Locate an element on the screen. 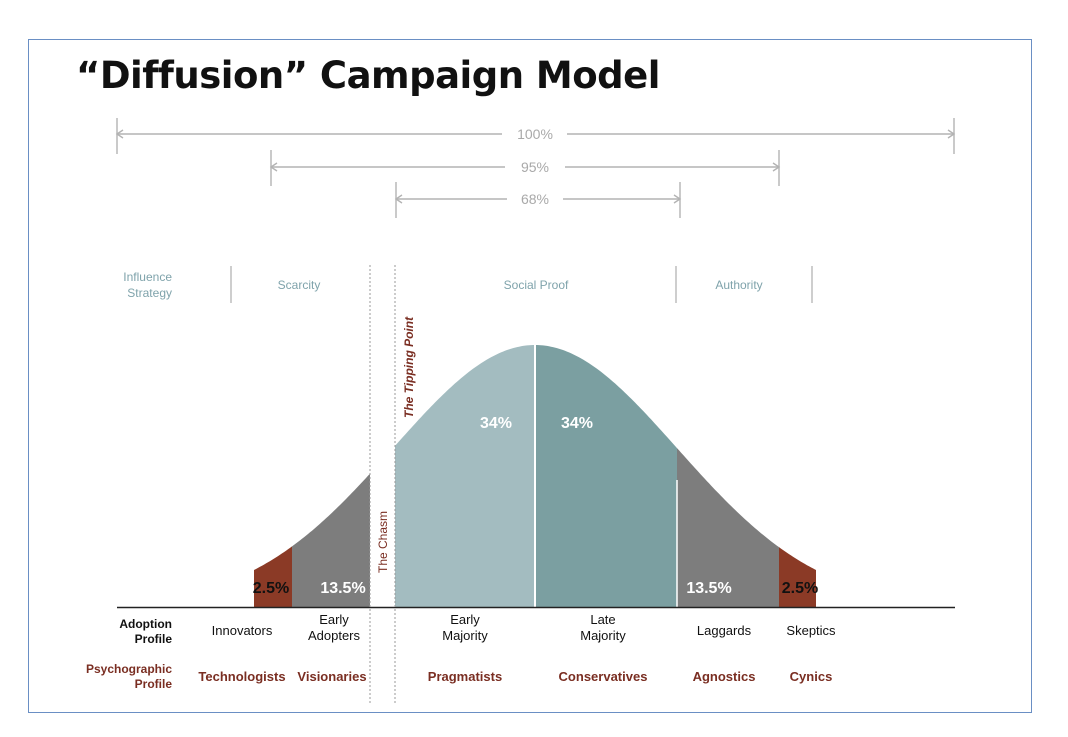 The width and height of the screenshot is (1068, 737). psychographic-row-label-line2: Profile is located at coordinates (154, 684).